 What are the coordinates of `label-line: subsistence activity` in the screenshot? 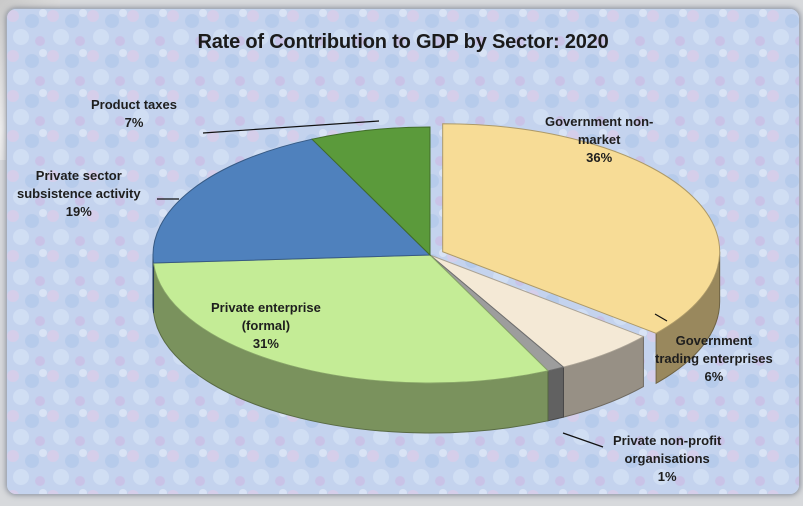 It's located at (79, 193).